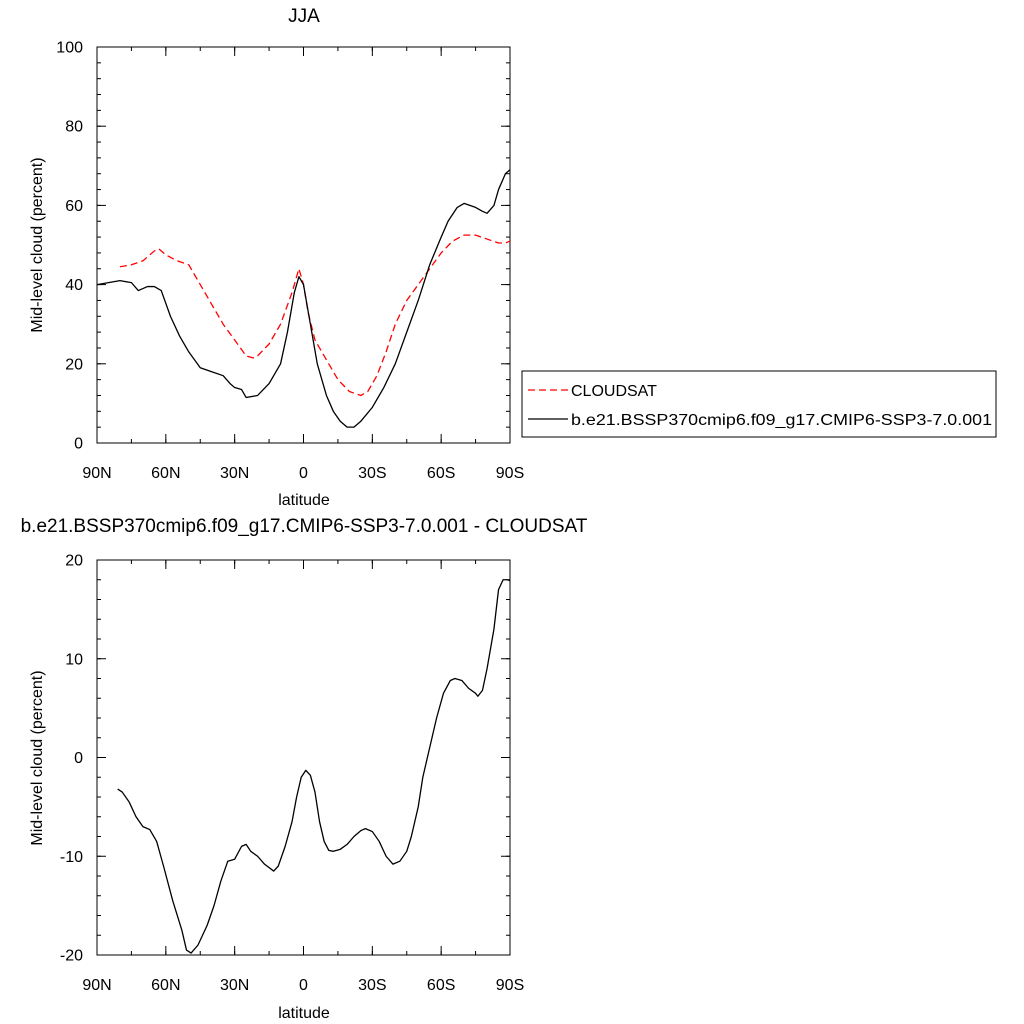 This screenshot has height=1024, width=1024. What do you see at coordinates (304, 500) in the screenshot?
I see `top-x-axis-title: latitude` at bounding box center [304, 500].